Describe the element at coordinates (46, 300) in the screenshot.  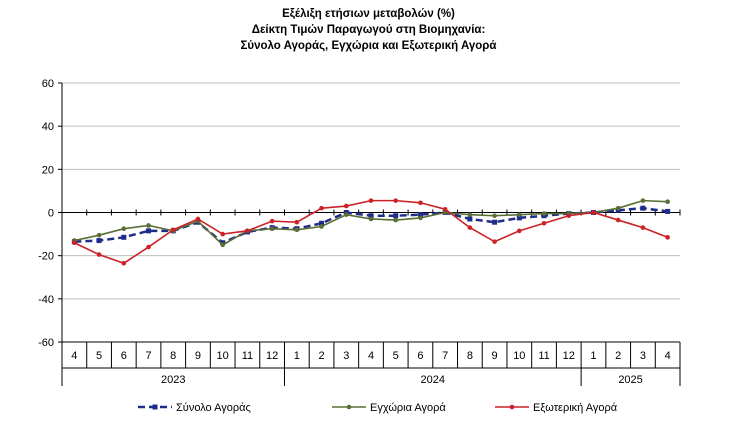
I see `y-tick-label: -40` at that location.